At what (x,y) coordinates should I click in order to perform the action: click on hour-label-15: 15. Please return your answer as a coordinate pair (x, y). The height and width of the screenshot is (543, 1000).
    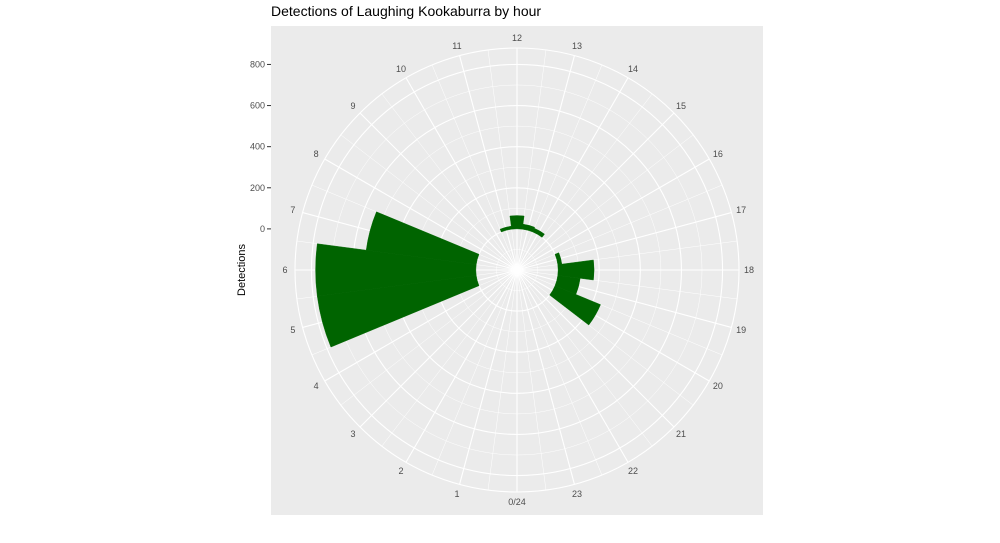
    Looking at the image, I should click on (681, 106).